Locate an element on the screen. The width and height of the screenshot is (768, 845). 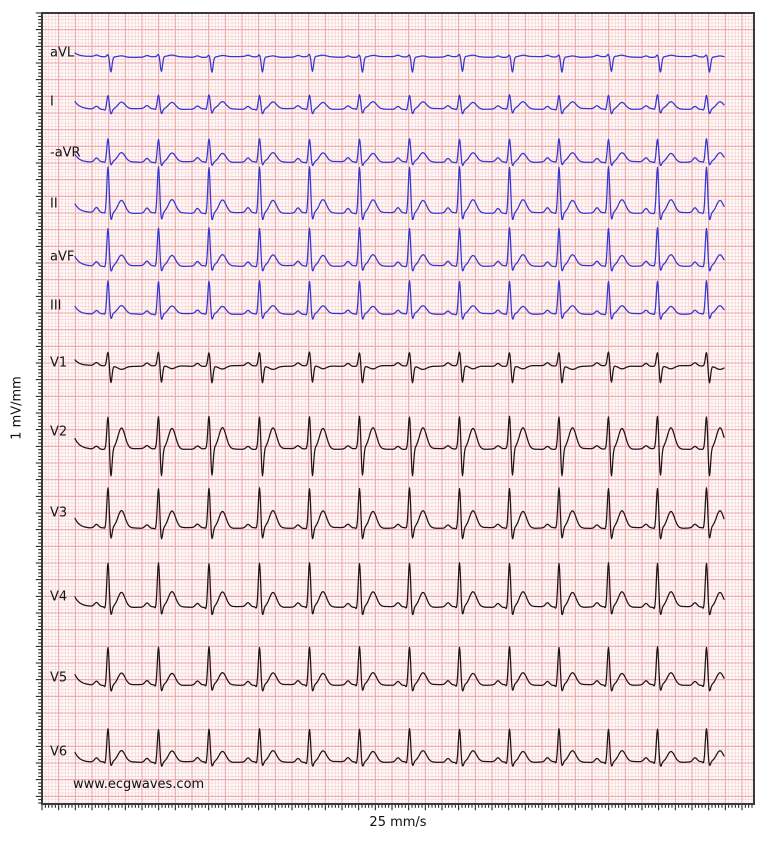
ecg-trace-V2 is located at coordinates (399, 446).